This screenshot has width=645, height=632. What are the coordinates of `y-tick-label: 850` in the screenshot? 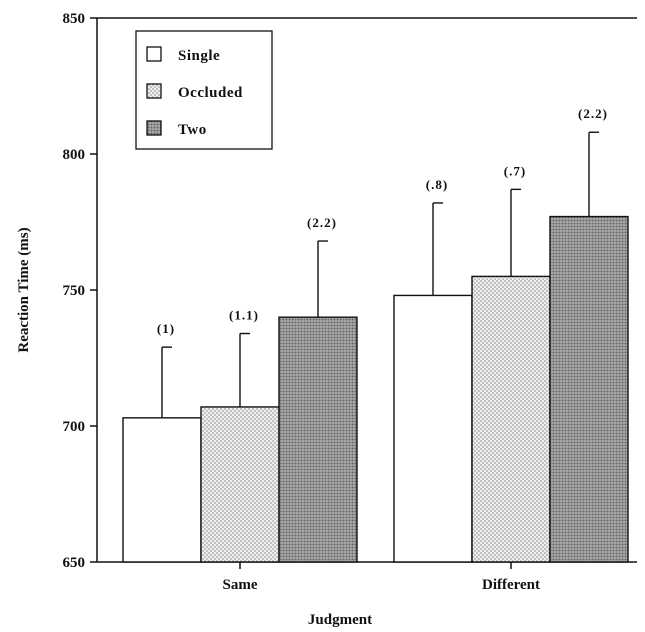 It's located at (74, 19).